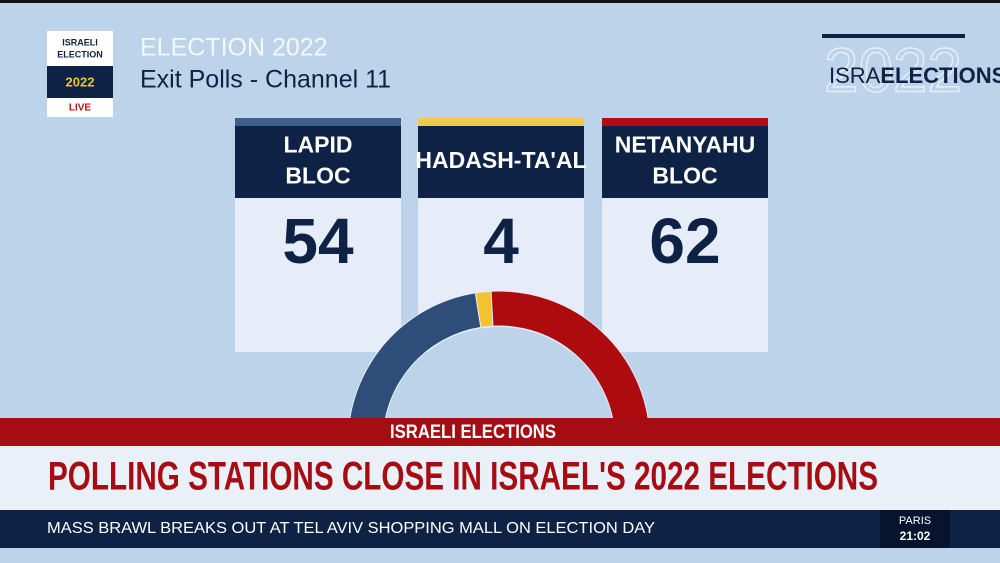  Describe the element at coordinates (499, 384) in the screenshot. I see `donut-hole` at that location.